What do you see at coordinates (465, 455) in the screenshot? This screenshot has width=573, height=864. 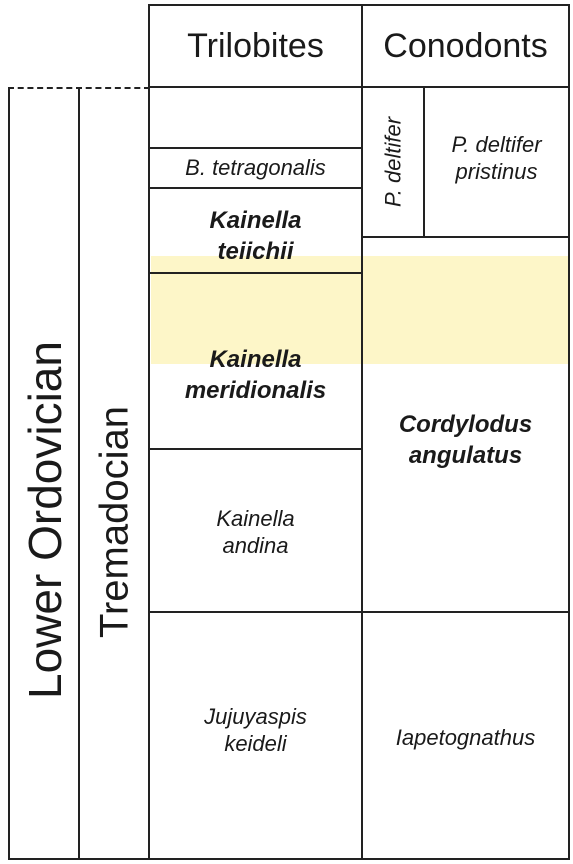 I see `zone-species: angulatus` at bounding box center [465, 455].